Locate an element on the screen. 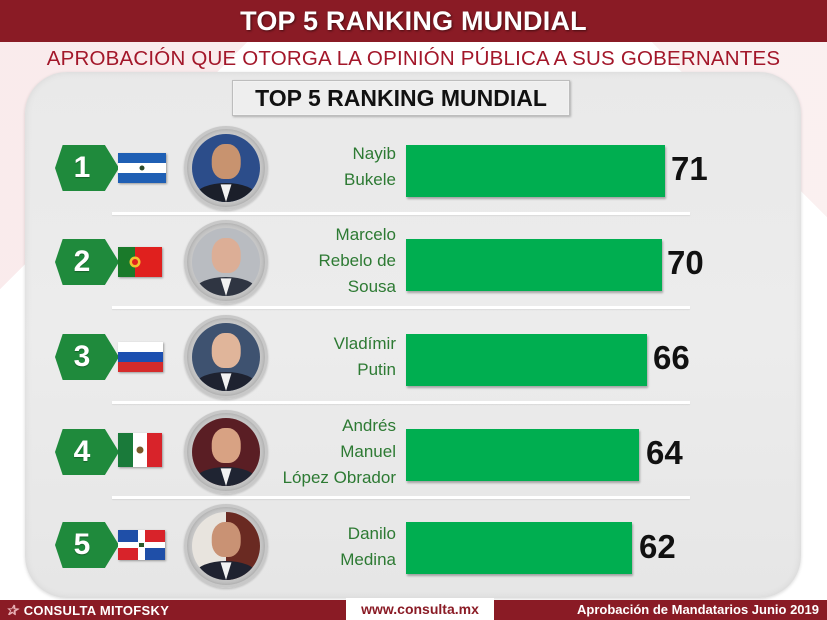  footer-url: www.consulta.mx is located at coordinates (420, 609).